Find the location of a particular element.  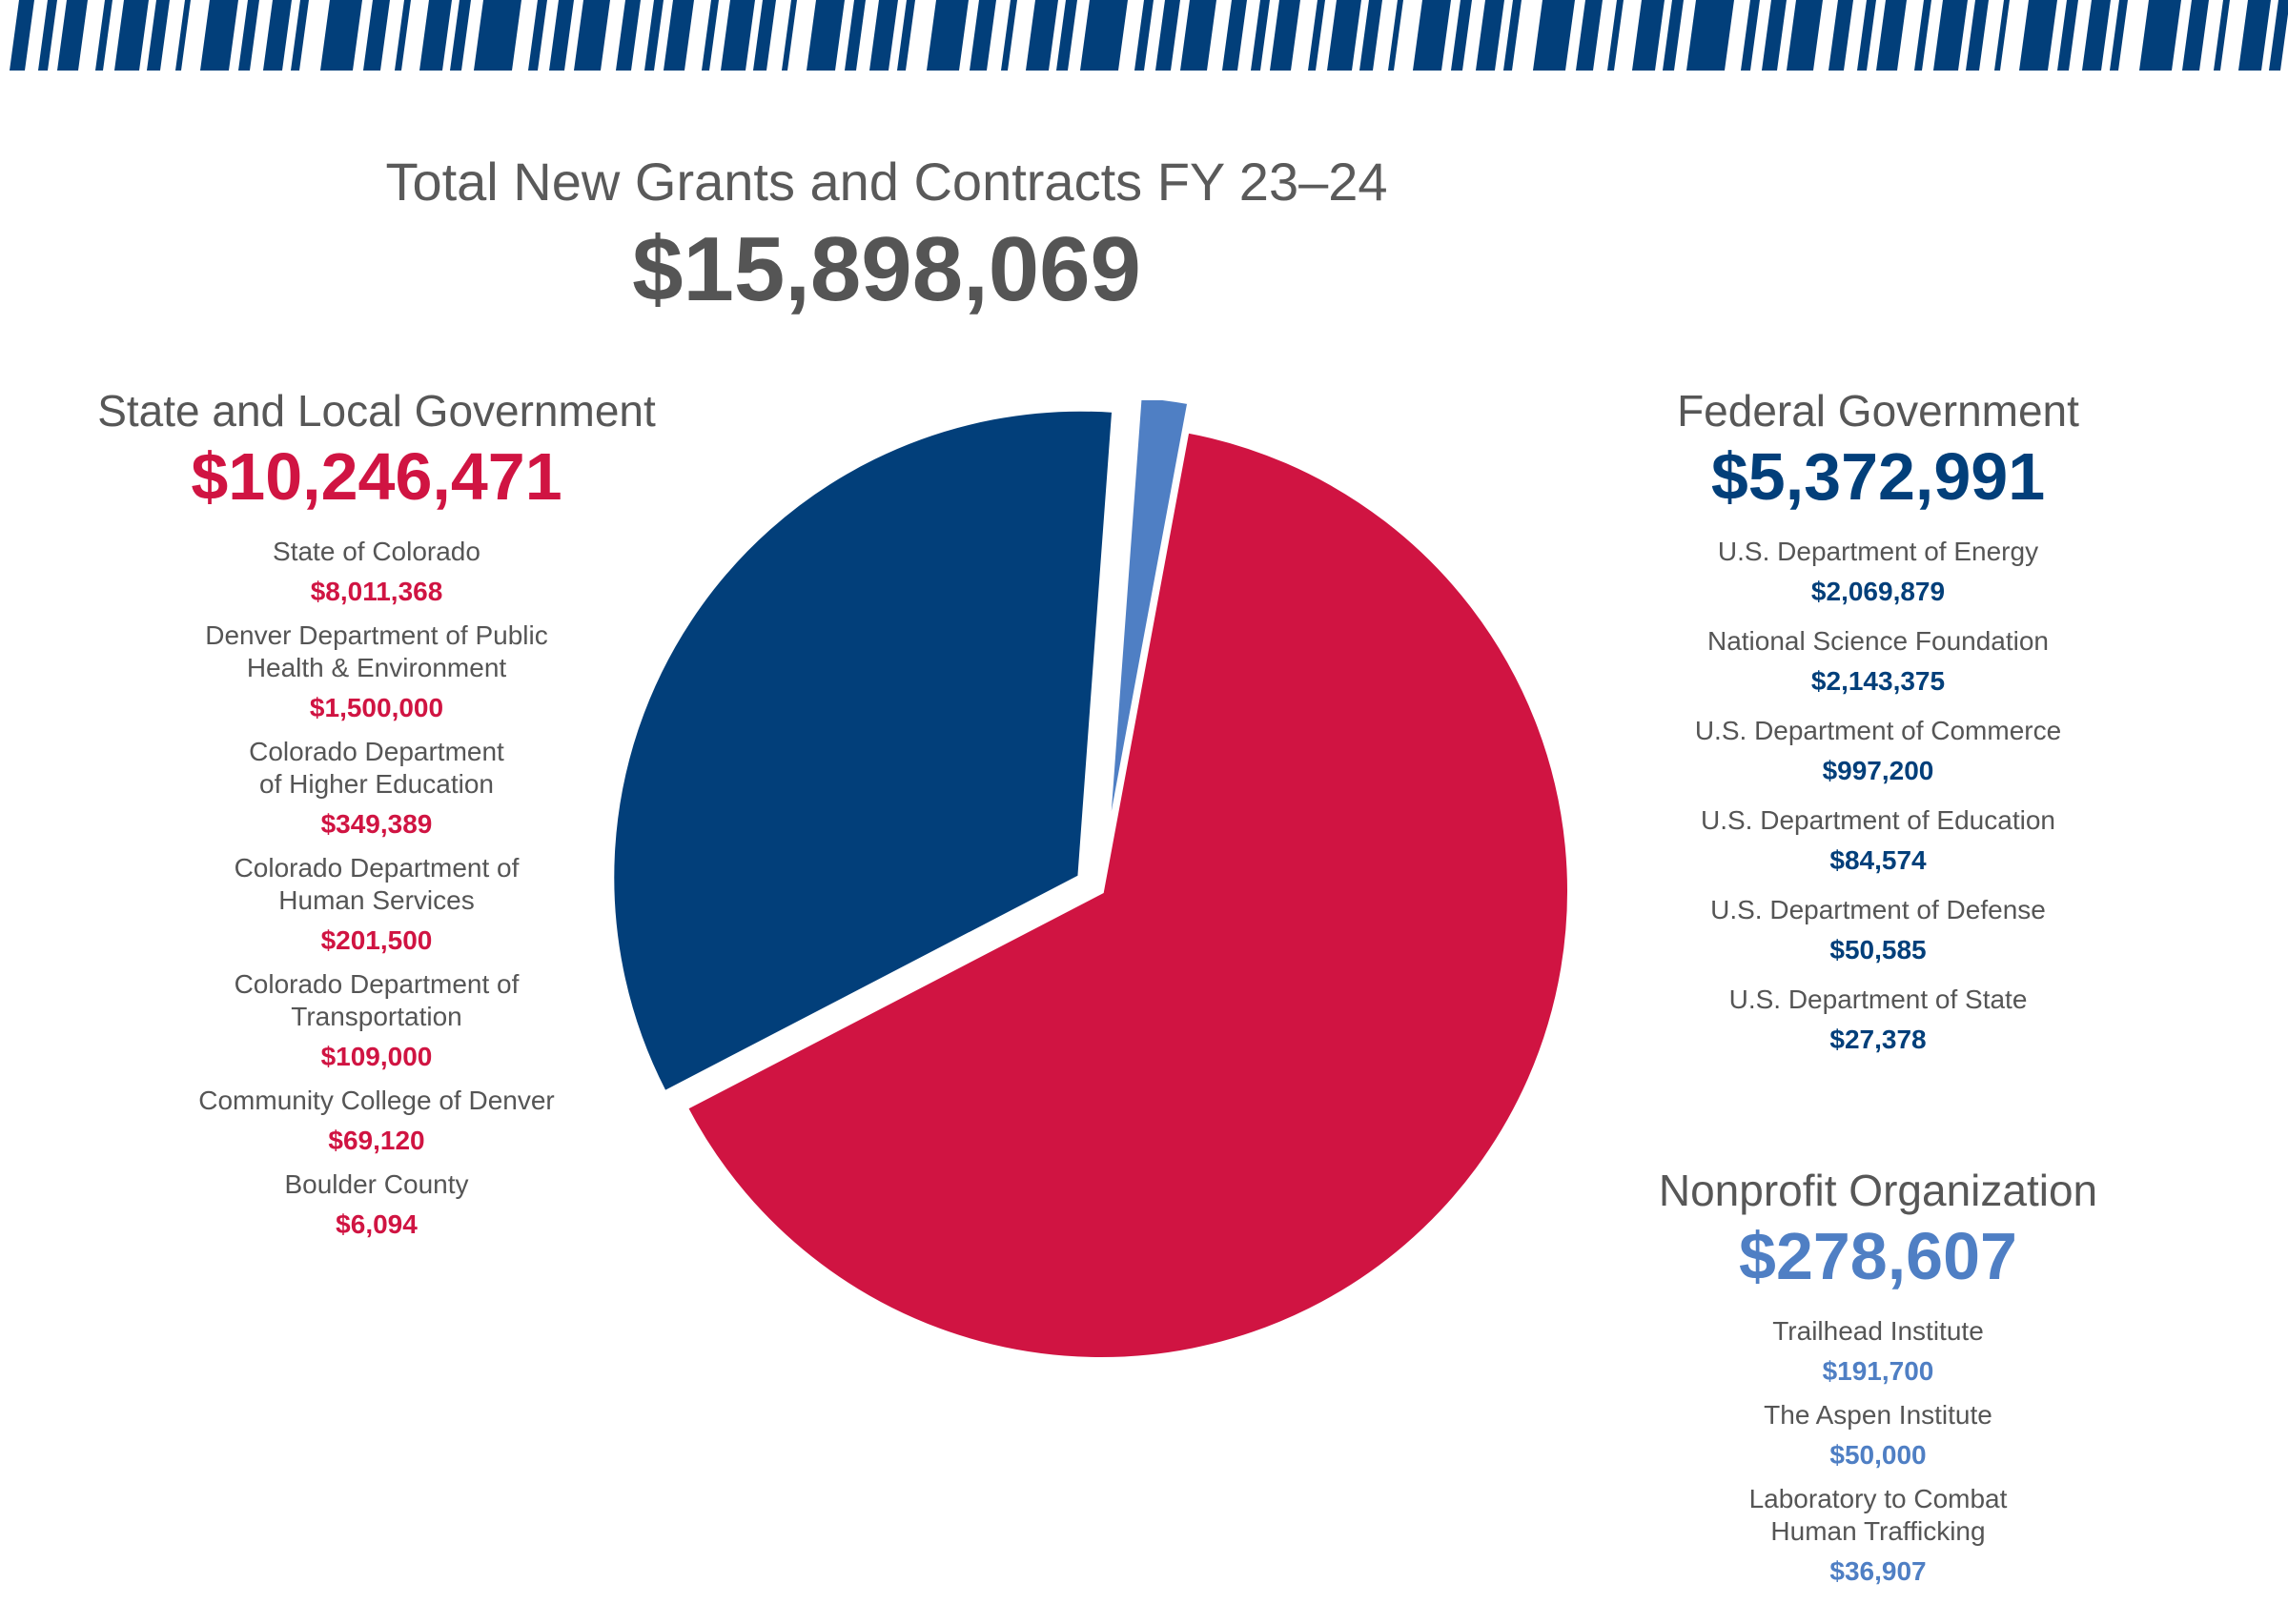

state-item-value: $6,094 is located at coordinates (377, 1224).